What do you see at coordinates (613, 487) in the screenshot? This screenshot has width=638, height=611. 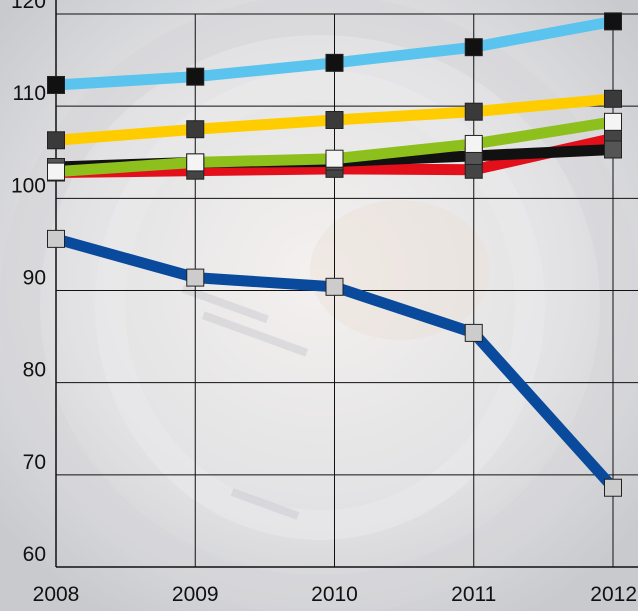 I see `data-point-s6-2012` at bounding box center [613, 487].